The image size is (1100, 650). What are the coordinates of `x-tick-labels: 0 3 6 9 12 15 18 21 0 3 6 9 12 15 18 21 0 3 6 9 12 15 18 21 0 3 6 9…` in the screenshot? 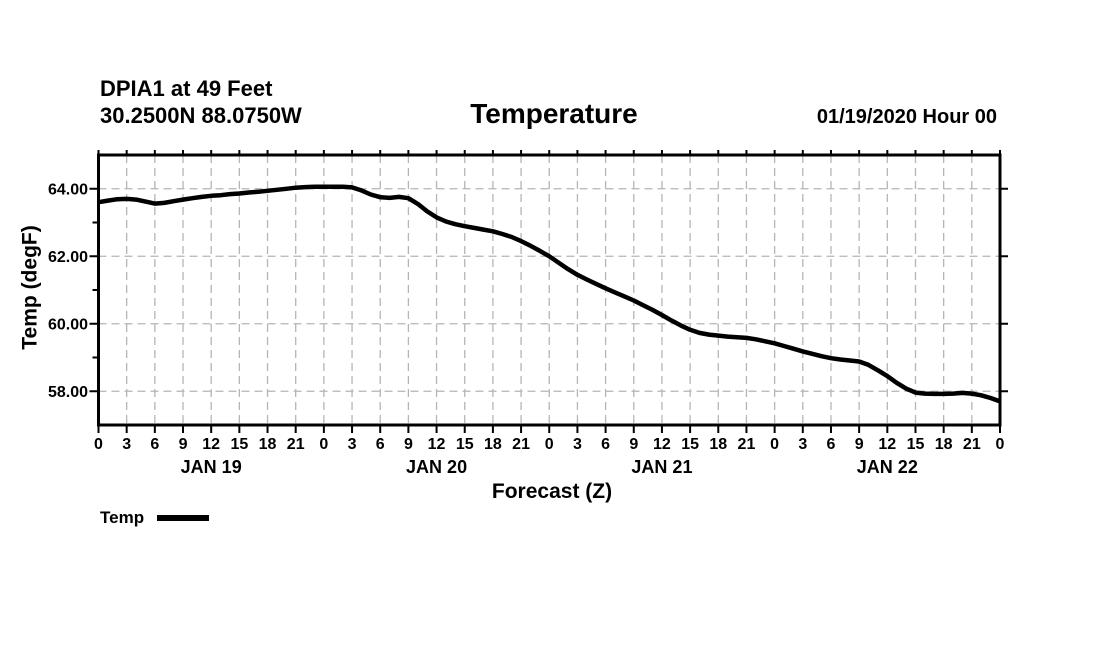 It's located at (549, 444).